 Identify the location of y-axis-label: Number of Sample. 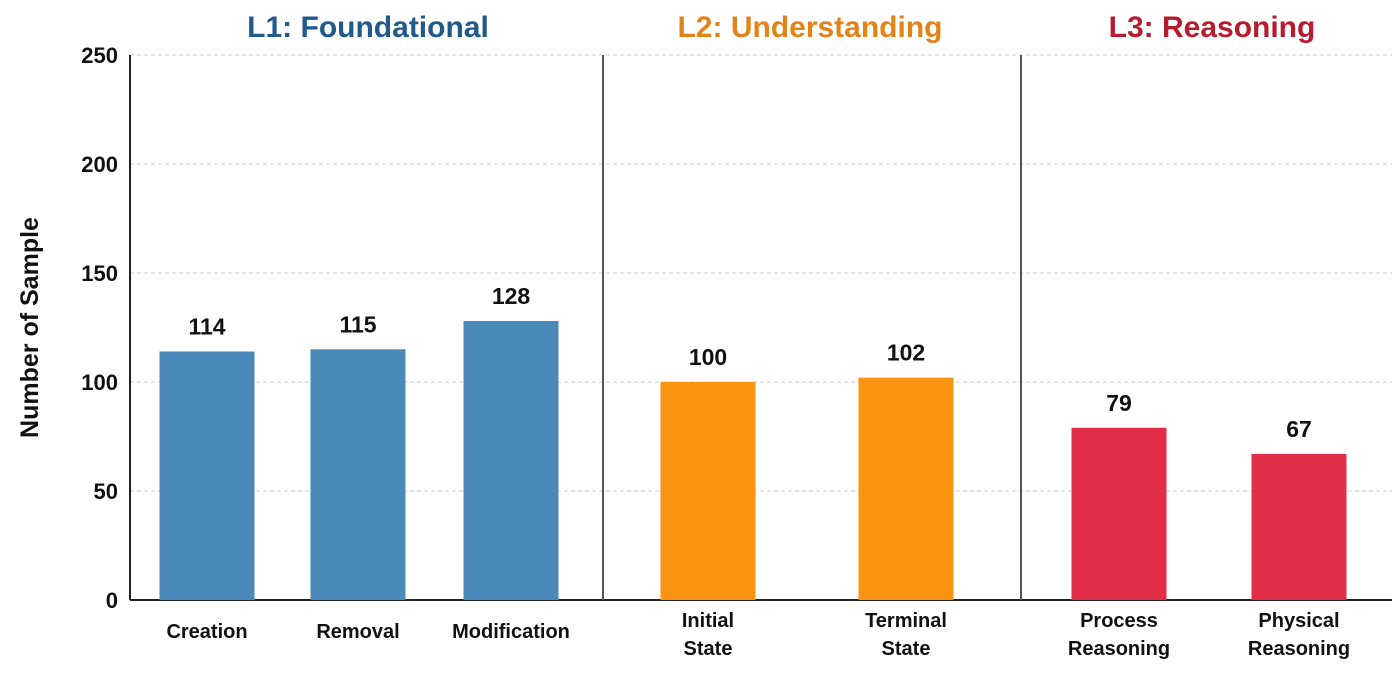
(30, 327).